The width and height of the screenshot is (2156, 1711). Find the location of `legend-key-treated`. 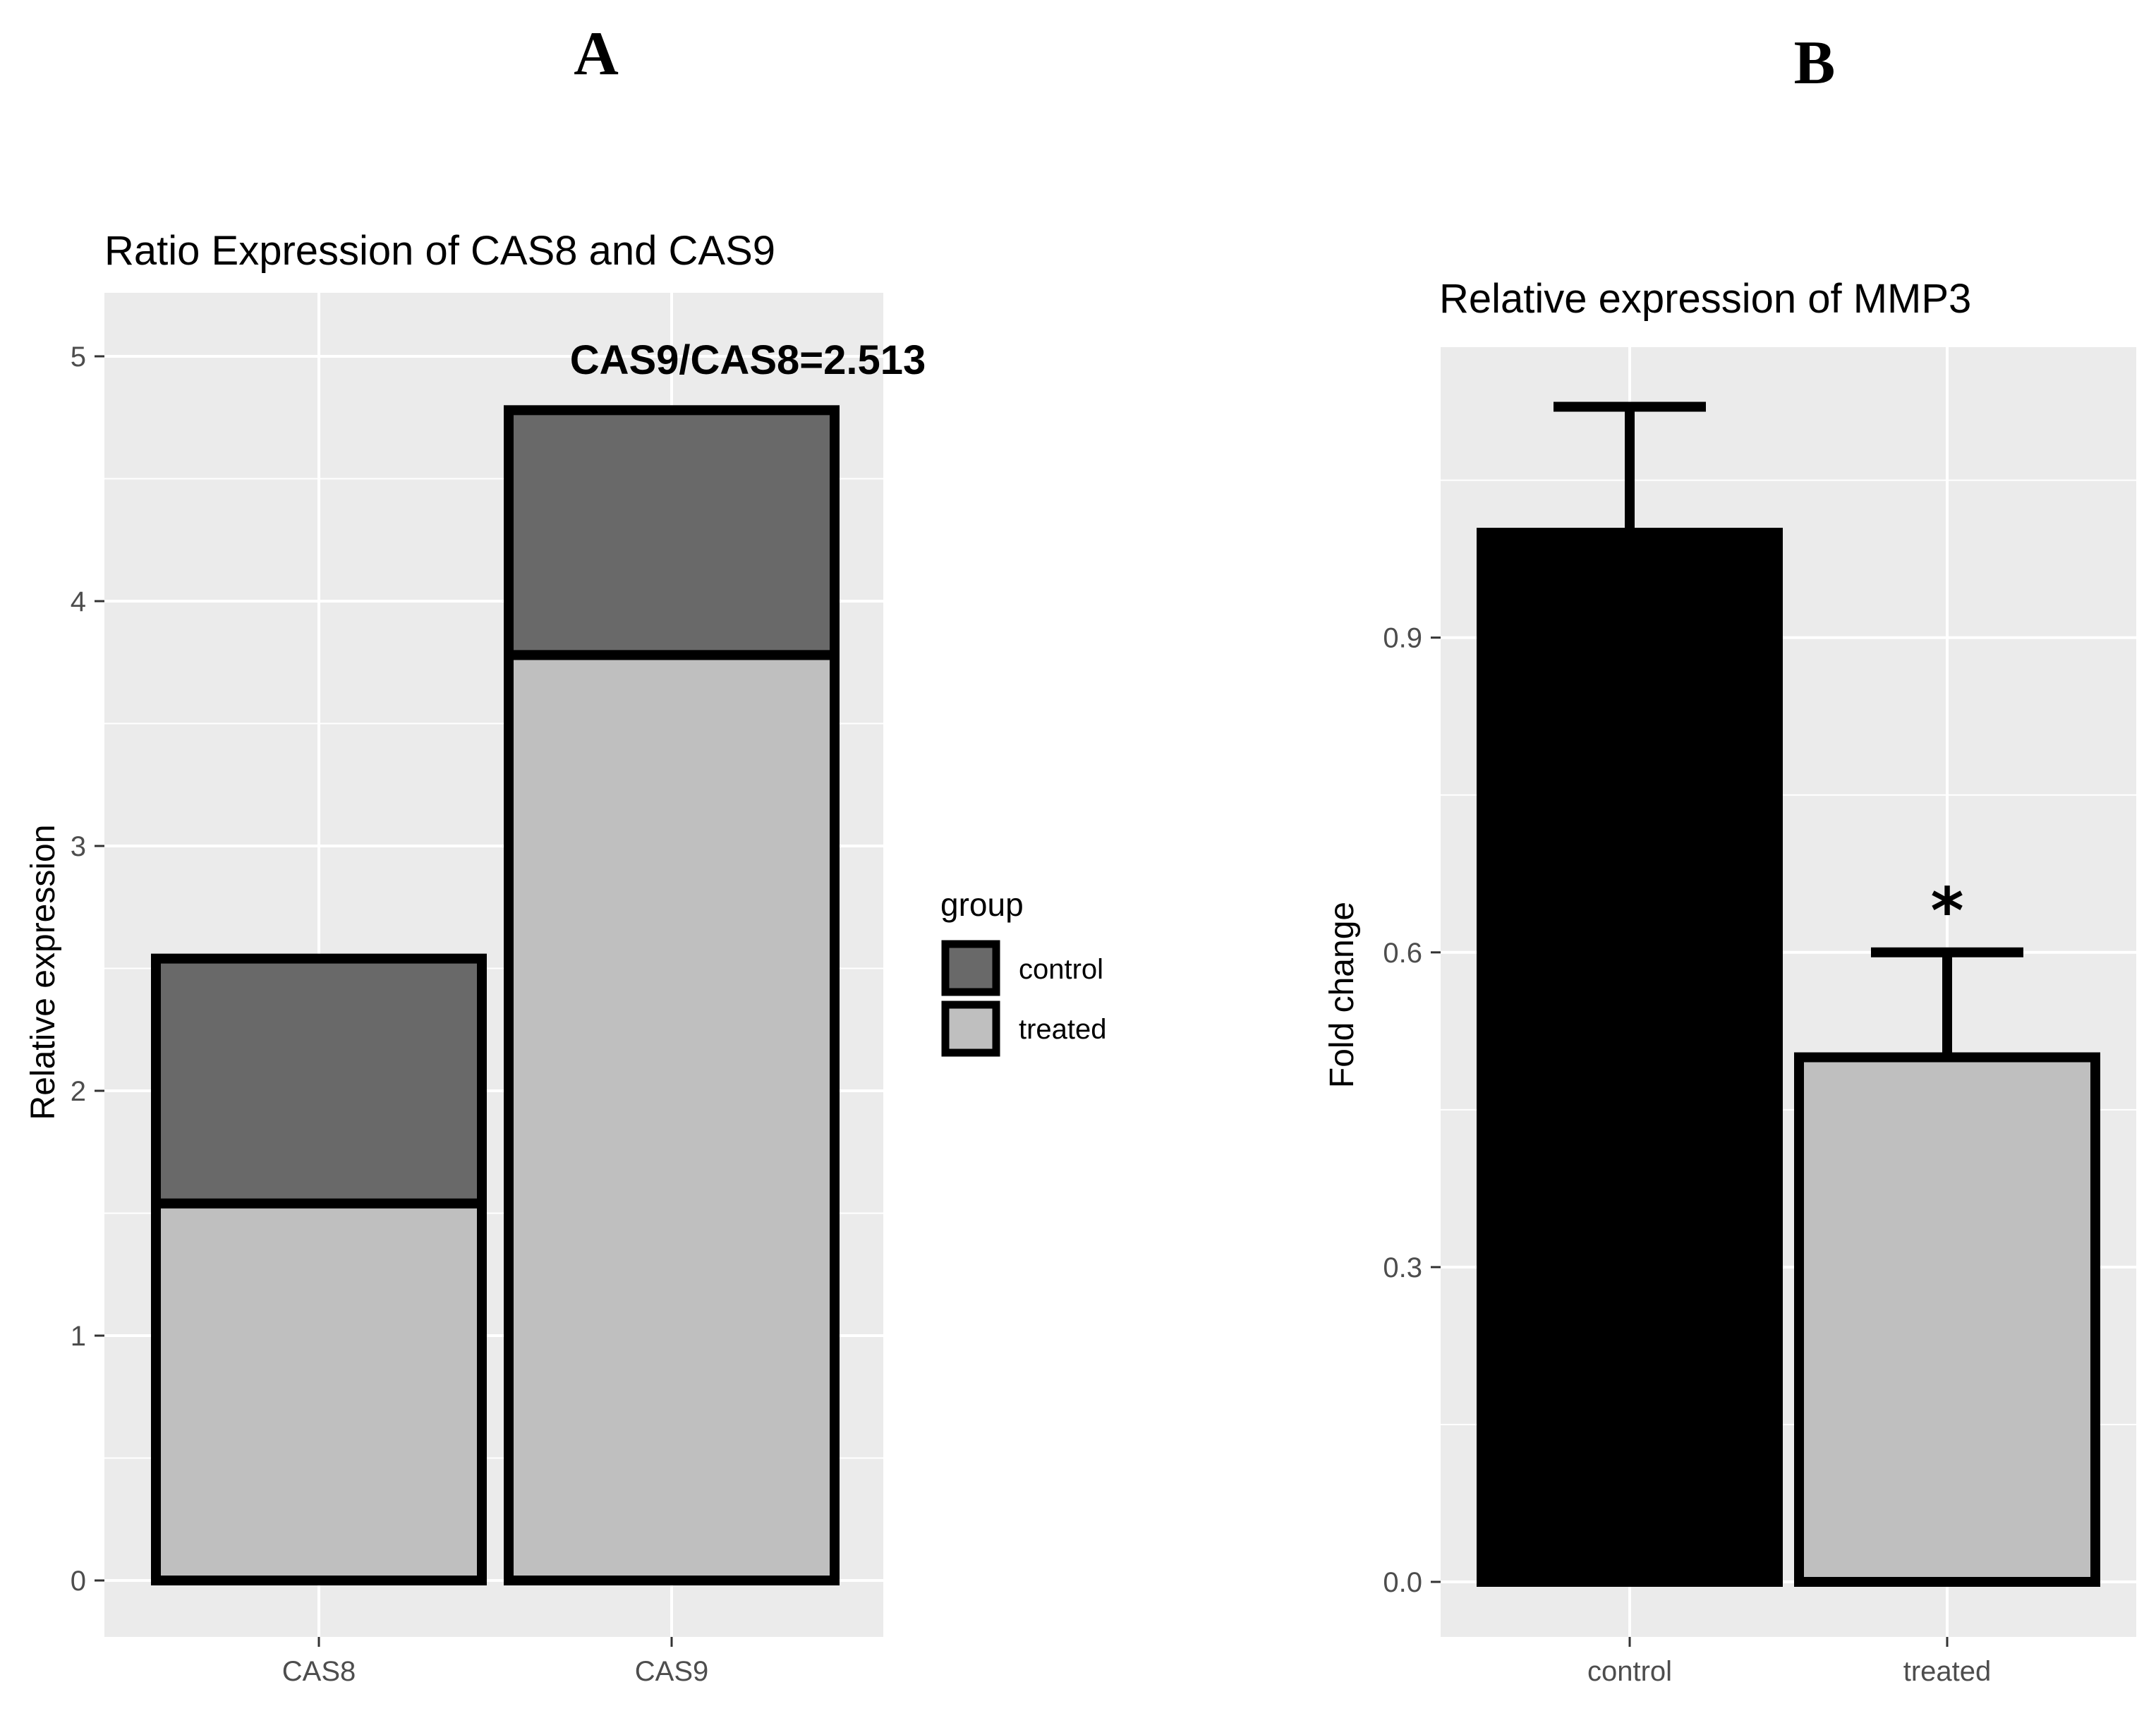

legend-key-treated is located at coordinates (970, 1028).